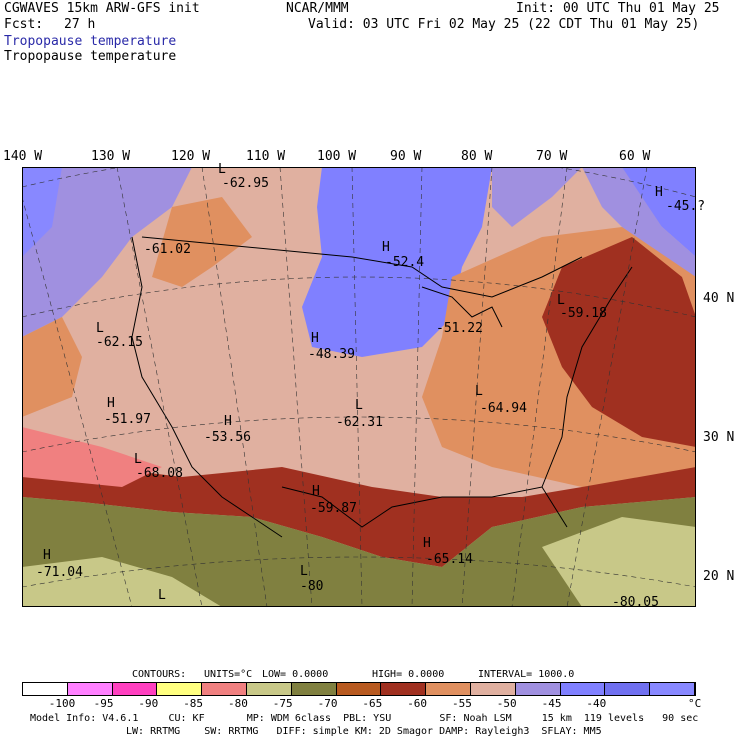 The width and height of the screenshot is (740, 740). What do you see at coordinates (526, 674) in the screenshot?
I see `contours-interval: INTERVAL= 1000.0` at bounding box center [526, 674].